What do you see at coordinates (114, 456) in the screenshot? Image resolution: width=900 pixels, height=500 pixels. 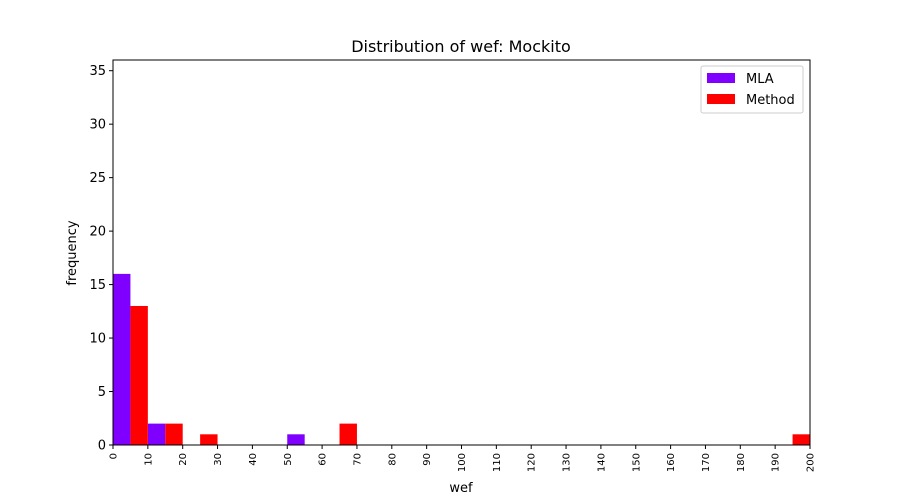 I see `x-tick-label: 0` at bounding box center [114, 456].